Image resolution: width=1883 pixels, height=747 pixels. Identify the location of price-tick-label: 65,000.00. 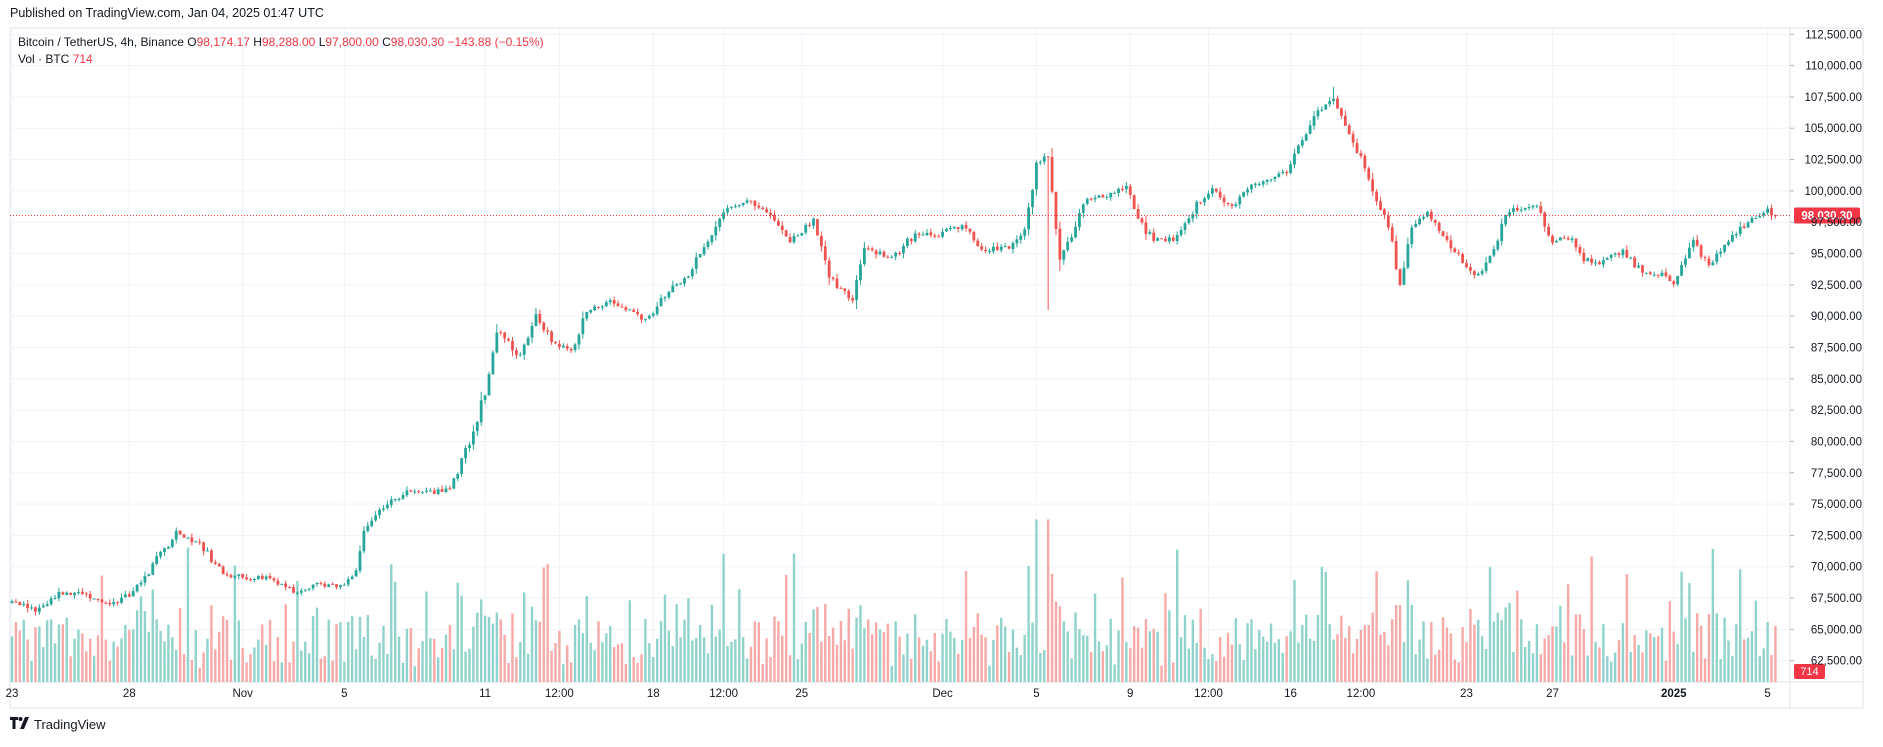
(1836, 630).